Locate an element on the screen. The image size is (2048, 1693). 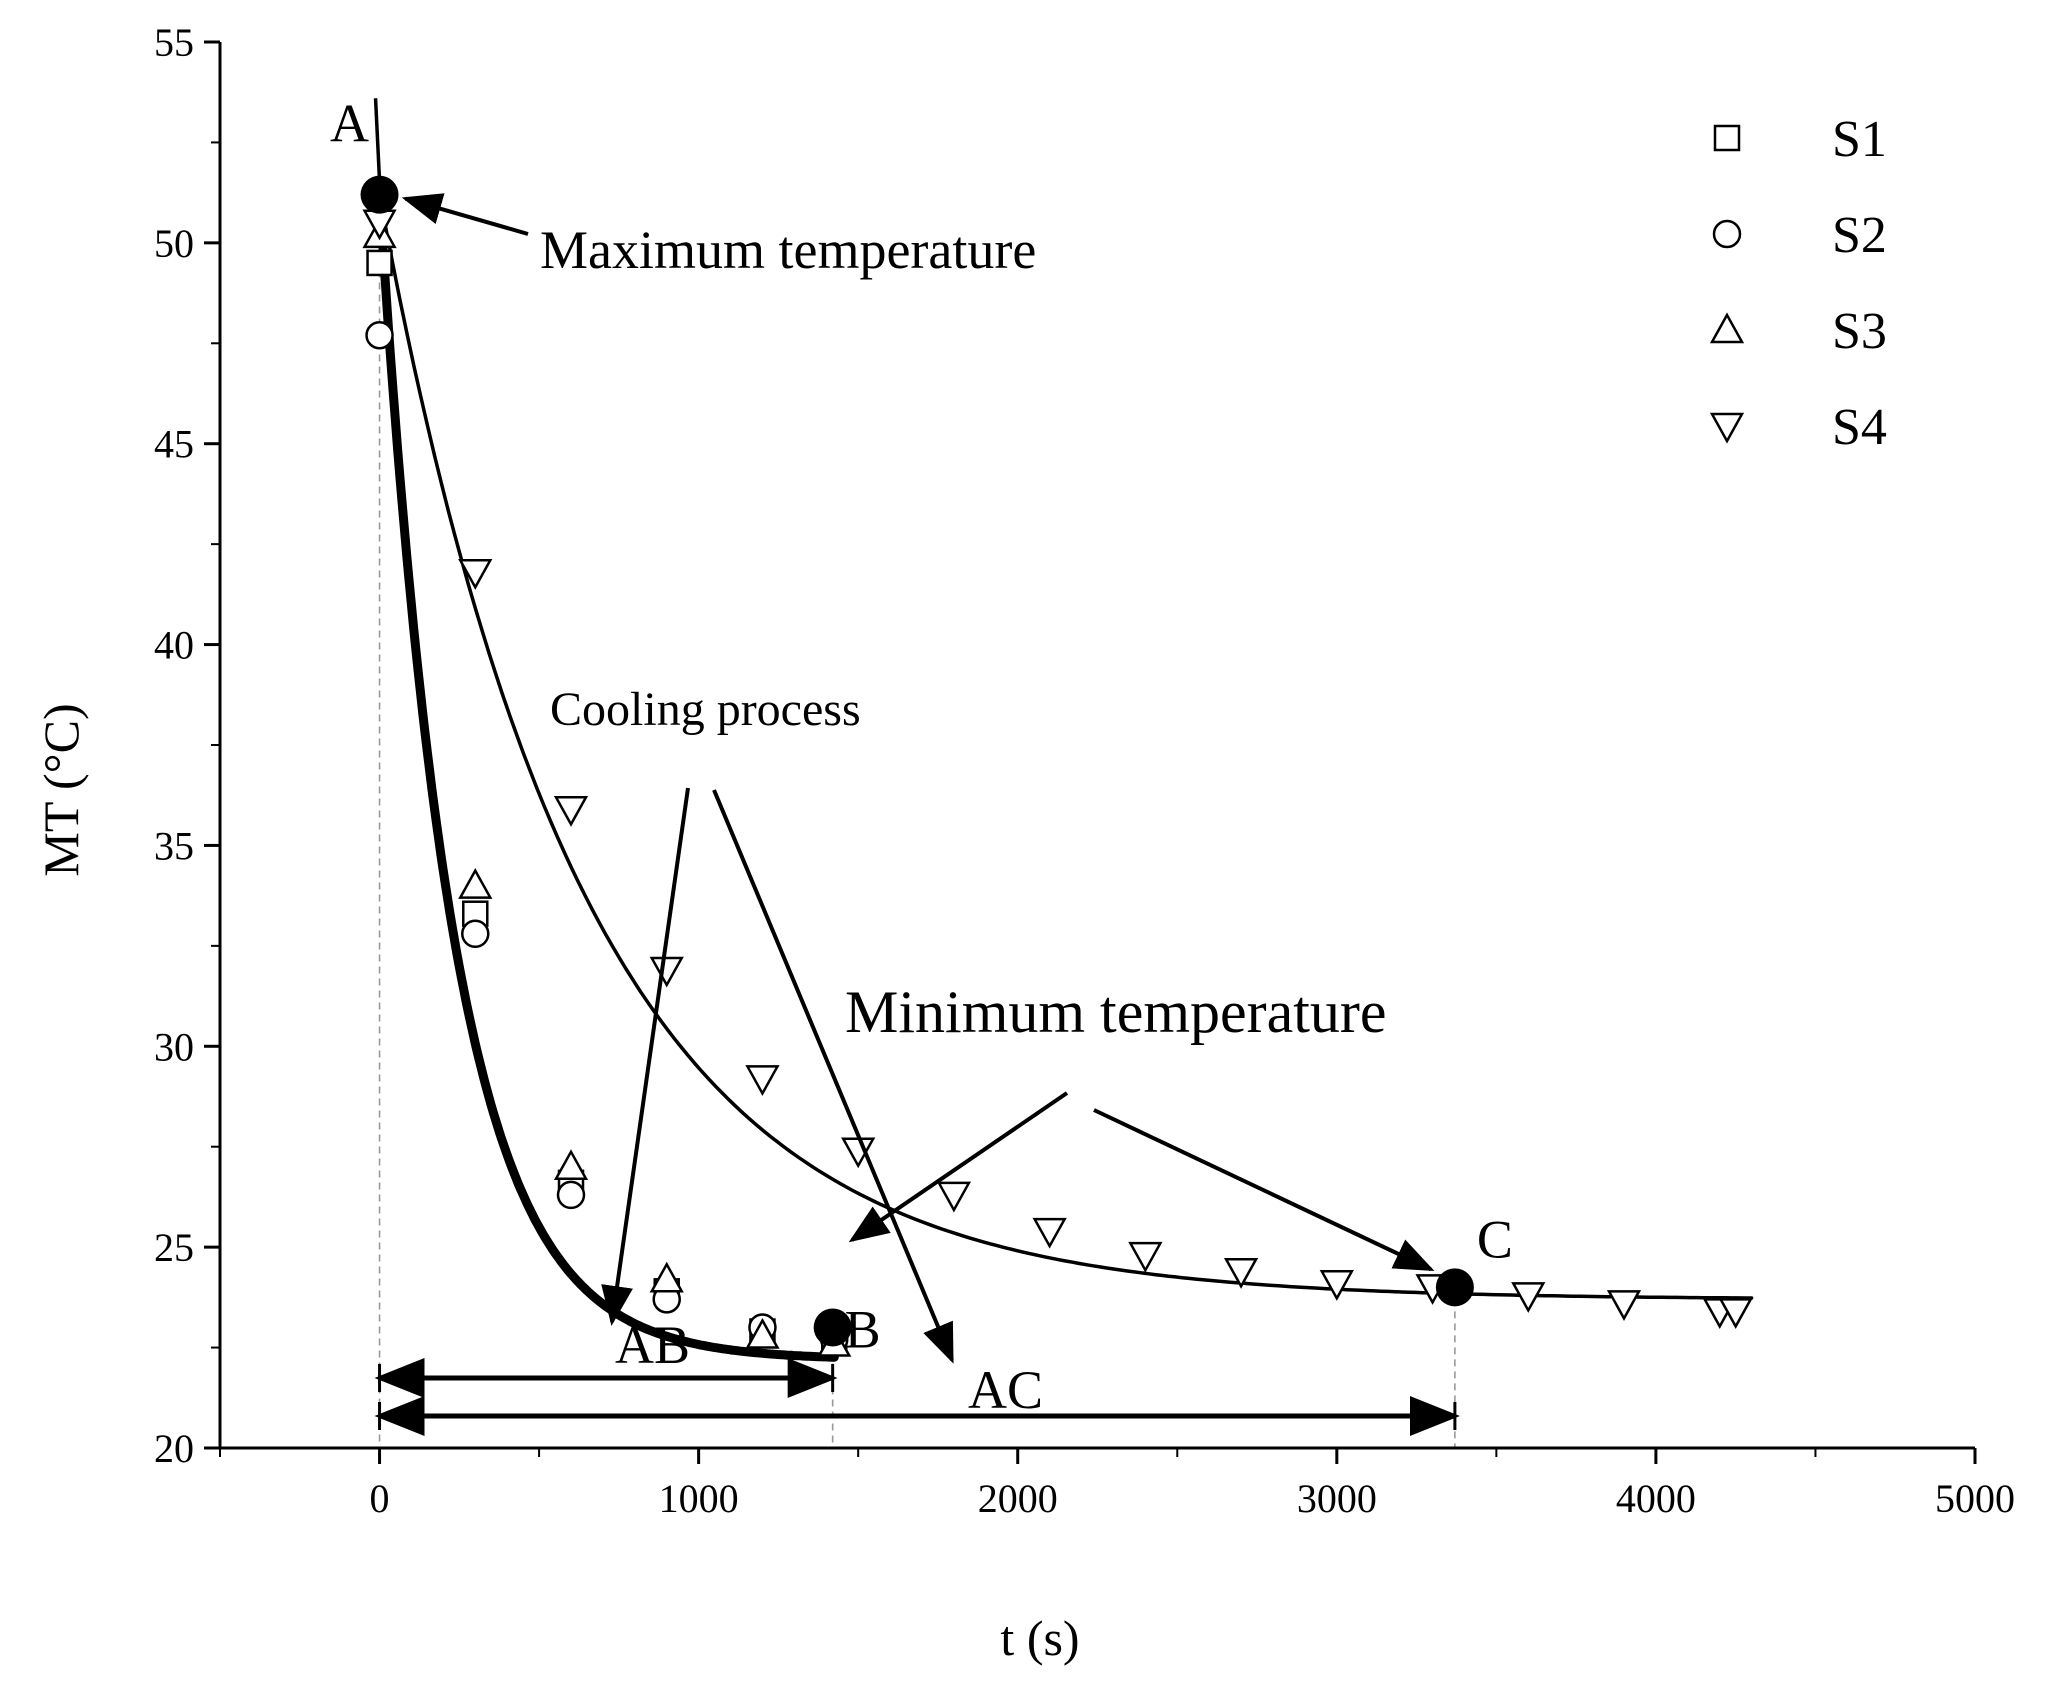
legend-label-s3: S3 is located at coordinates (1859, 331).